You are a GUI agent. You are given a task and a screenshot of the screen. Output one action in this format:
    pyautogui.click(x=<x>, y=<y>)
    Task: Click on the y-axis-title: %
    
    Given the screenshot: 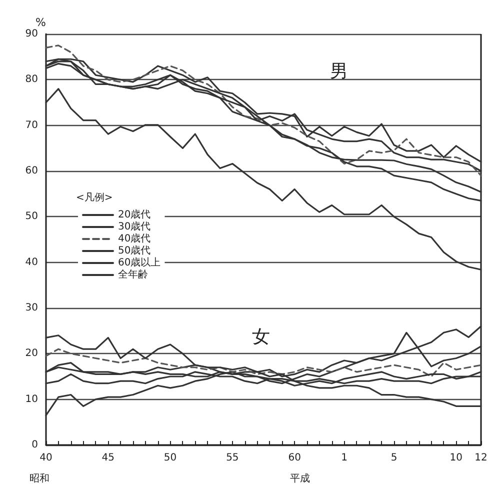 What is the action you would take?
    pyautogui.click(x=41, y=22)
    